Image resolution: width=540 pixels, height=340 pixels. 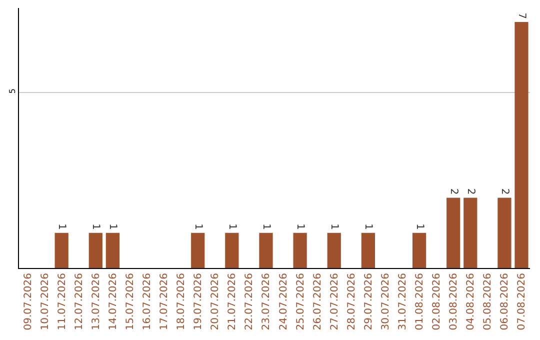 What do you see at coordinates (334, 301) in the screenshot?
I see `x-tick-label: 27.07.2026` at bounding box center [334, 301].